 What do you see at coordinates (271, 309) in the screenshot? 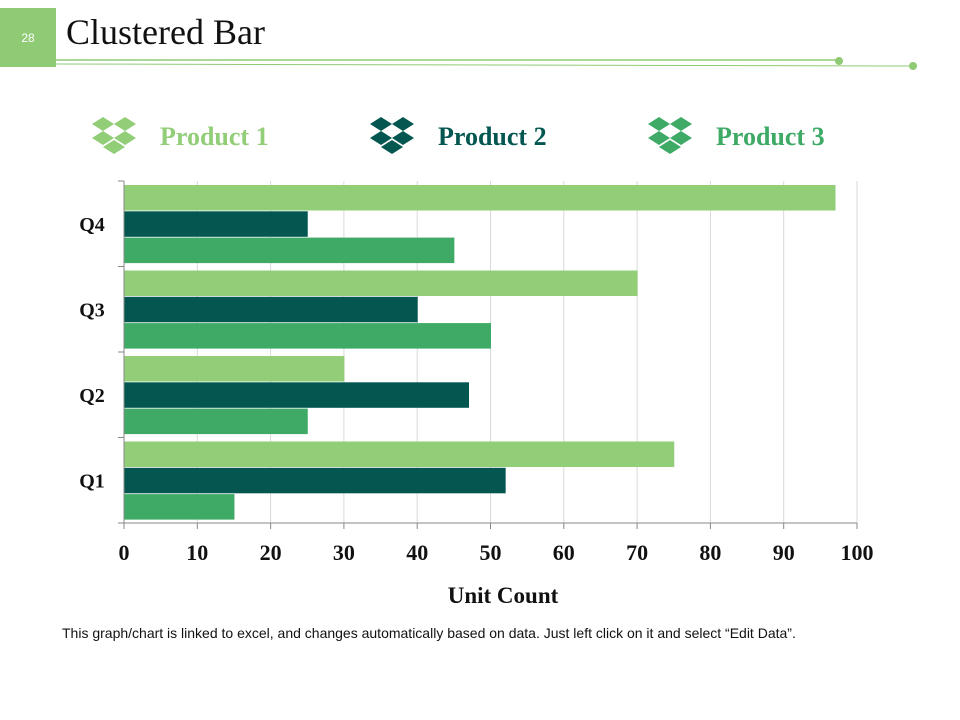
I see `bar-product-2-q3` at bounding box center [271, 309].